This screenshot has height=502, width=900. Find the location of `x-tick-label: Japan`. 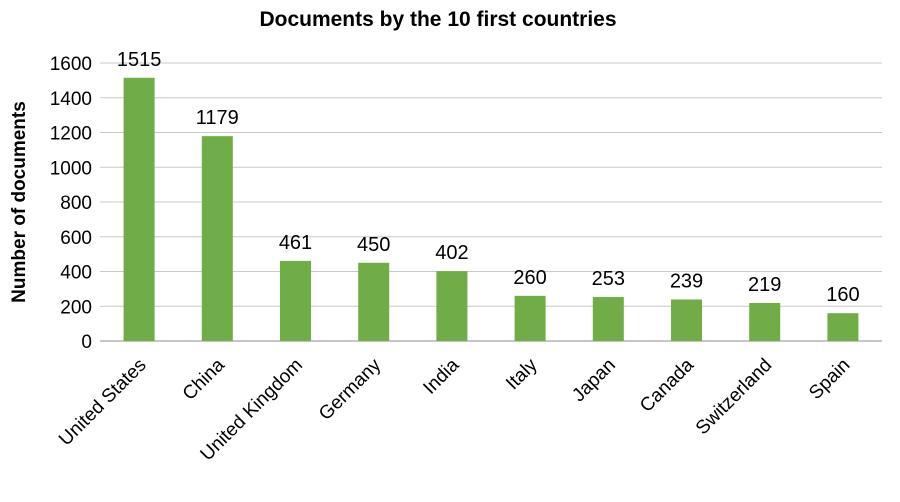

x-tick-label: Japan is located at coordinates (593, 380).